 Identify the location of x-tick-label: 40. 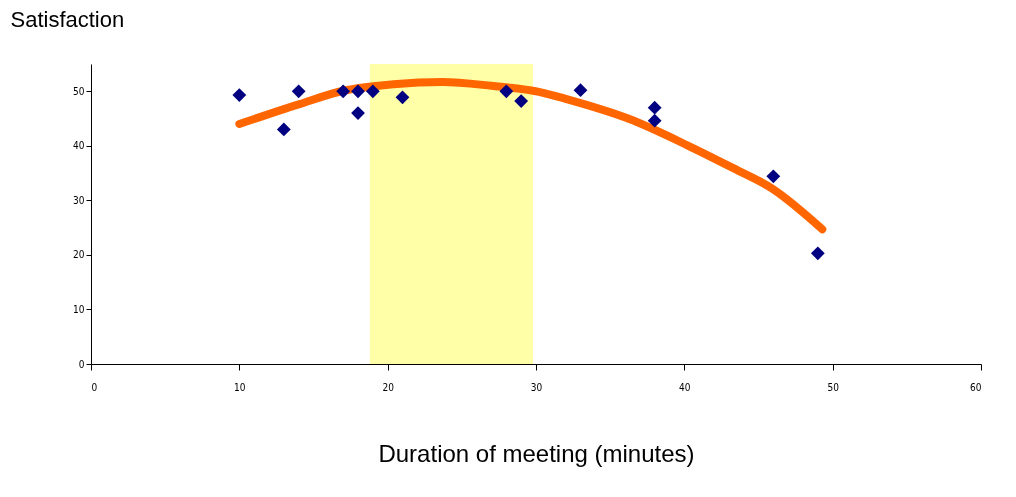
(685, 387).